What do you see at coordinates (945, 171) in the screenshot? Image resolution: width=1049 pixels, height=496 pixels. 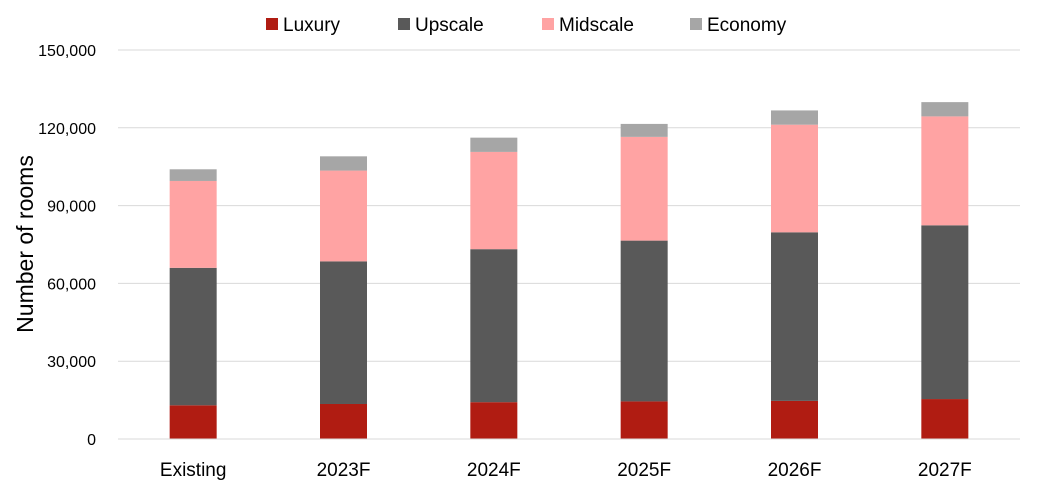 I see `bar-midscale-2027f` at bounding box center [945, 171].